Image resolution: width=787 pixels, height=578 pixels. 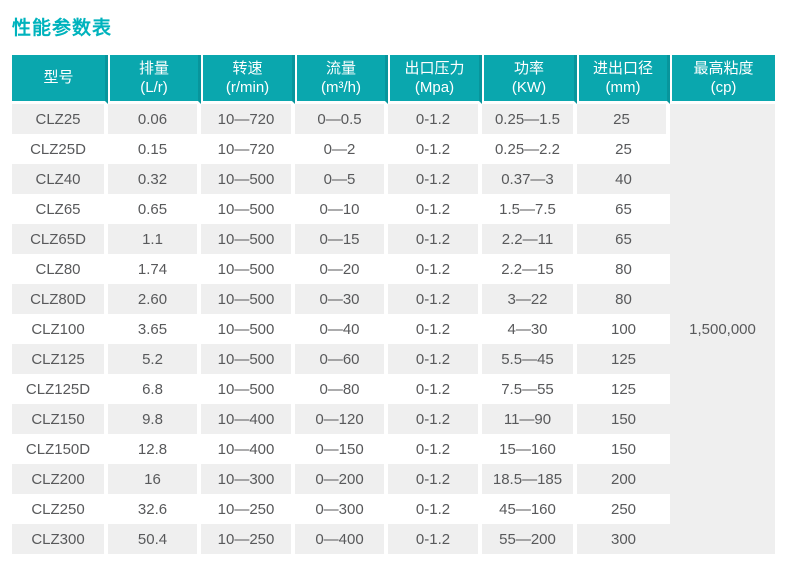 I want to click on cell-power: 11—90, so click(x=529, y=419).